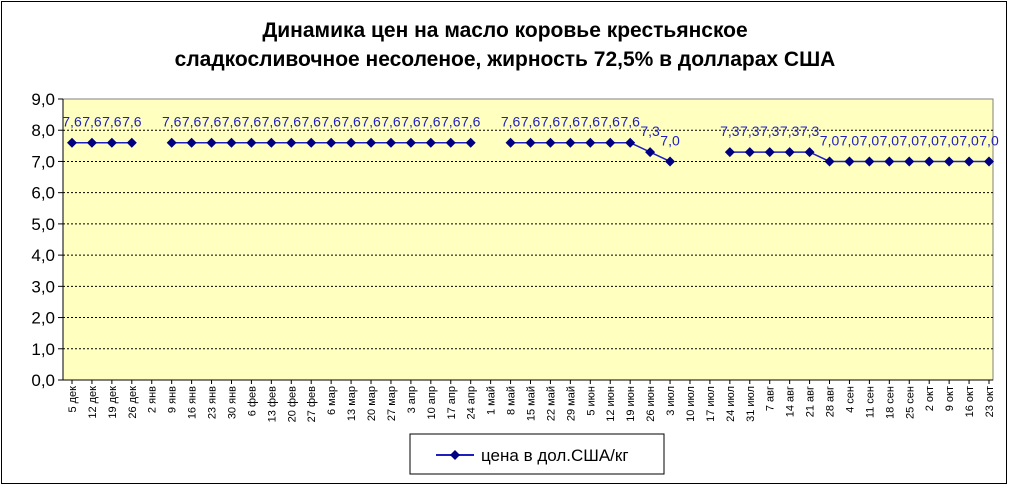 The height and width of the screenshot is (487, 1010). I want to click on x-tick-label: 12 июн, so click(611, 404).